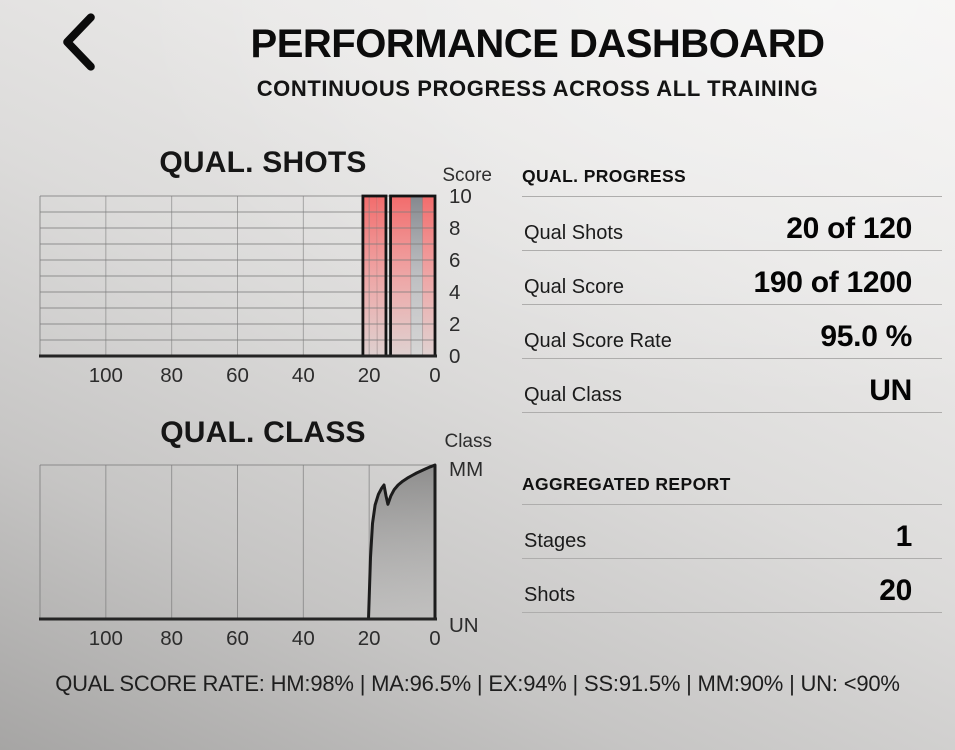 The height and width of the screenshot is (750, 955). Describe the element at coordinates (904, 536) in the screenshot. I see `stat-value: 1` at that location.